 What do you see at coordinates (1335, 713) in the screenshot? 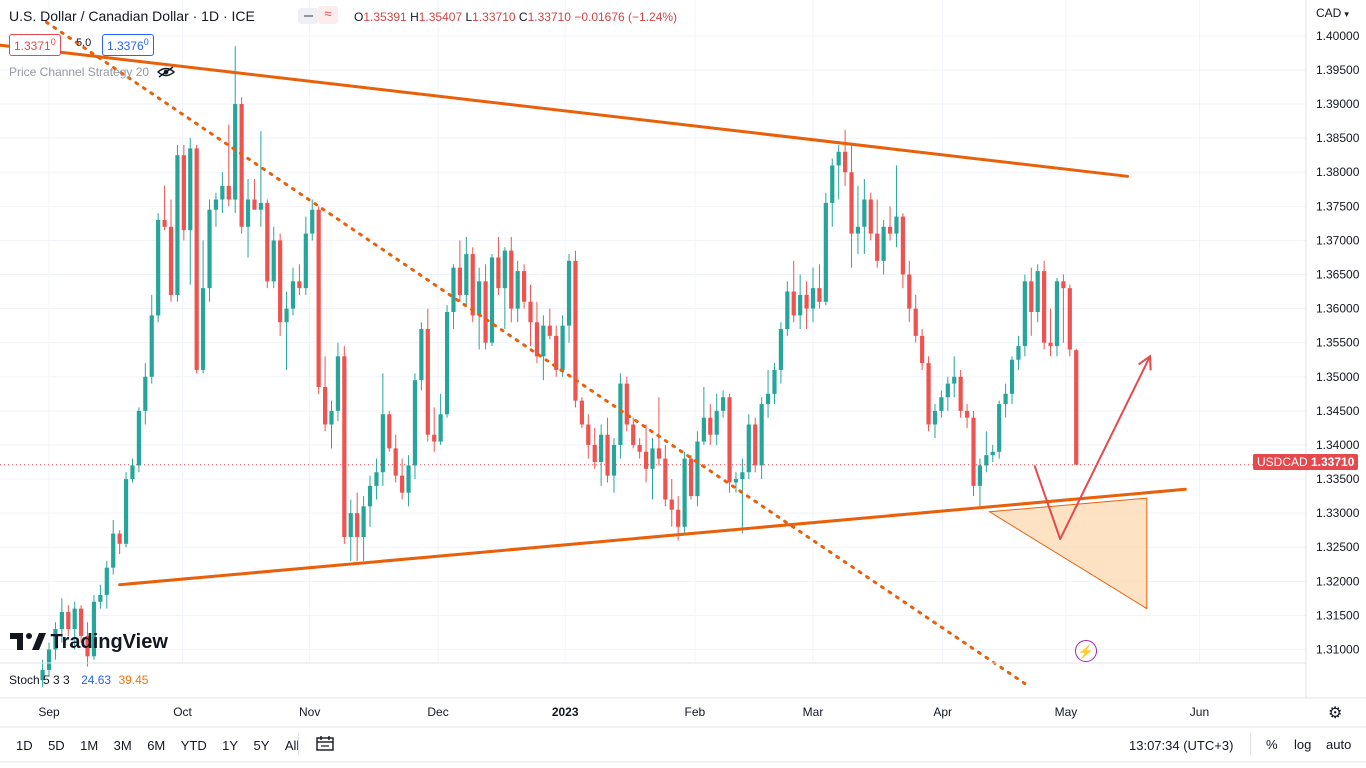
I see `settings-gear-icon: ⚙` at bounding box center [1335, 713].